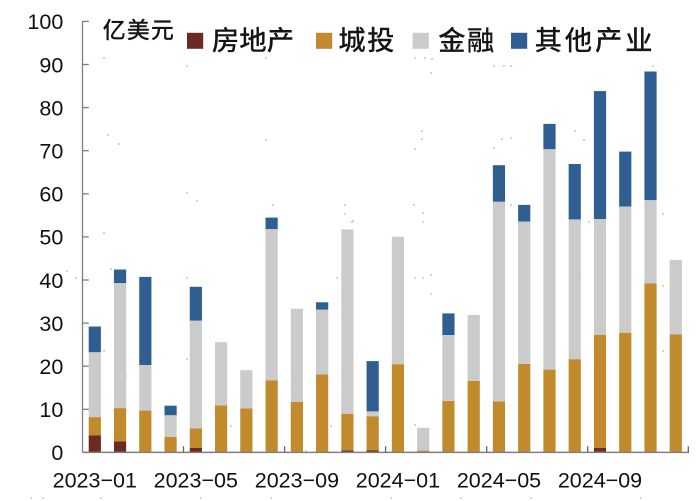  What do you see at coordinates (196, 480) in the screenshot?
I see `svg-text: 2023−05` at bounding box center [196, 480].